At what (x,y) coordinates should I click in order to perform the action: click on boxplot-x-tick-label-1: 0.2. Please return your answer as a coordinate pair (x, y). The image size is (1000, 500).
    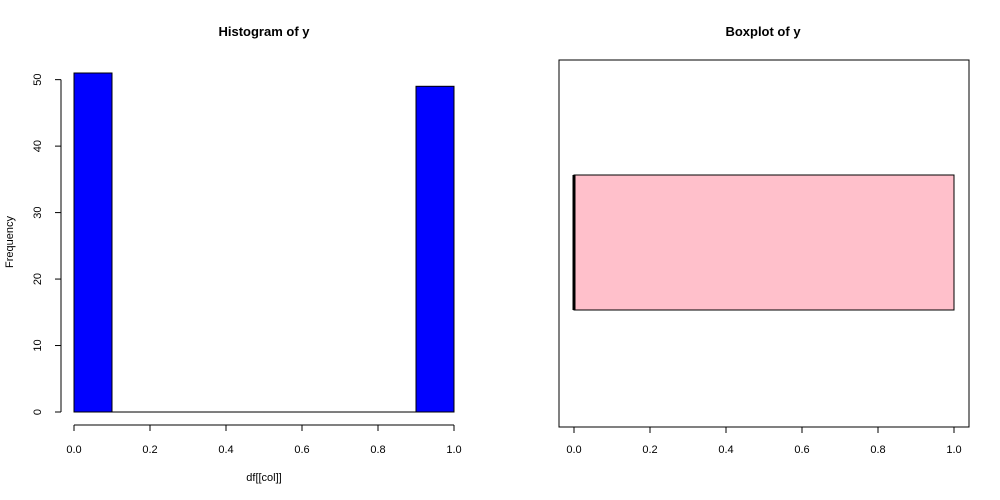
    Looking at the image, I should click on (649, 450).